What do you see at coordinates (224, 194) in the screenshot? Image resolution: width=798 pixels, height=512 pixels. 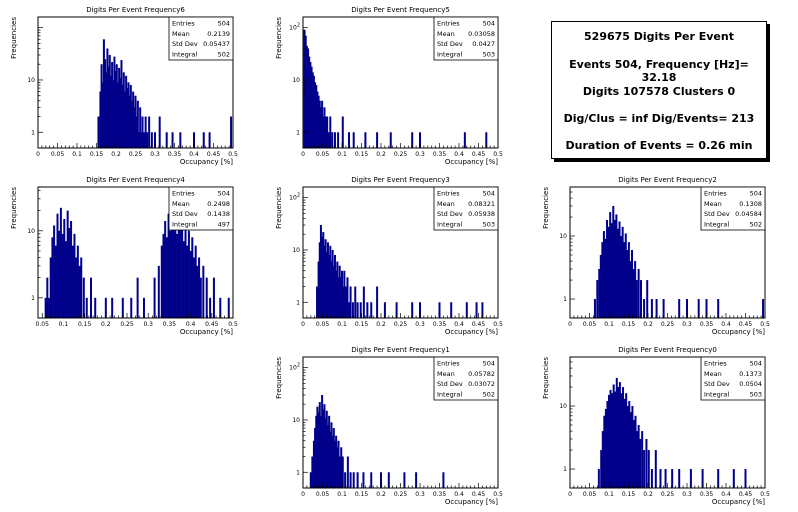 I see `panel3-stats-value: 504` at bounding box center [224, 194].